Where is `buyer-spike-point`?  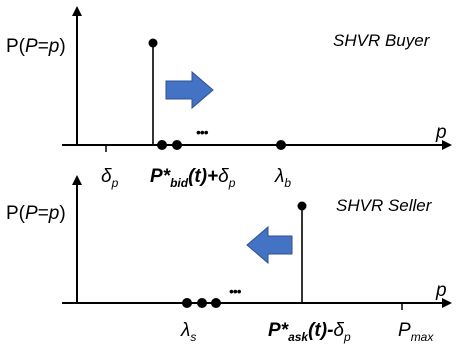
buyer-spike-point is located at coordinates (153, 43).